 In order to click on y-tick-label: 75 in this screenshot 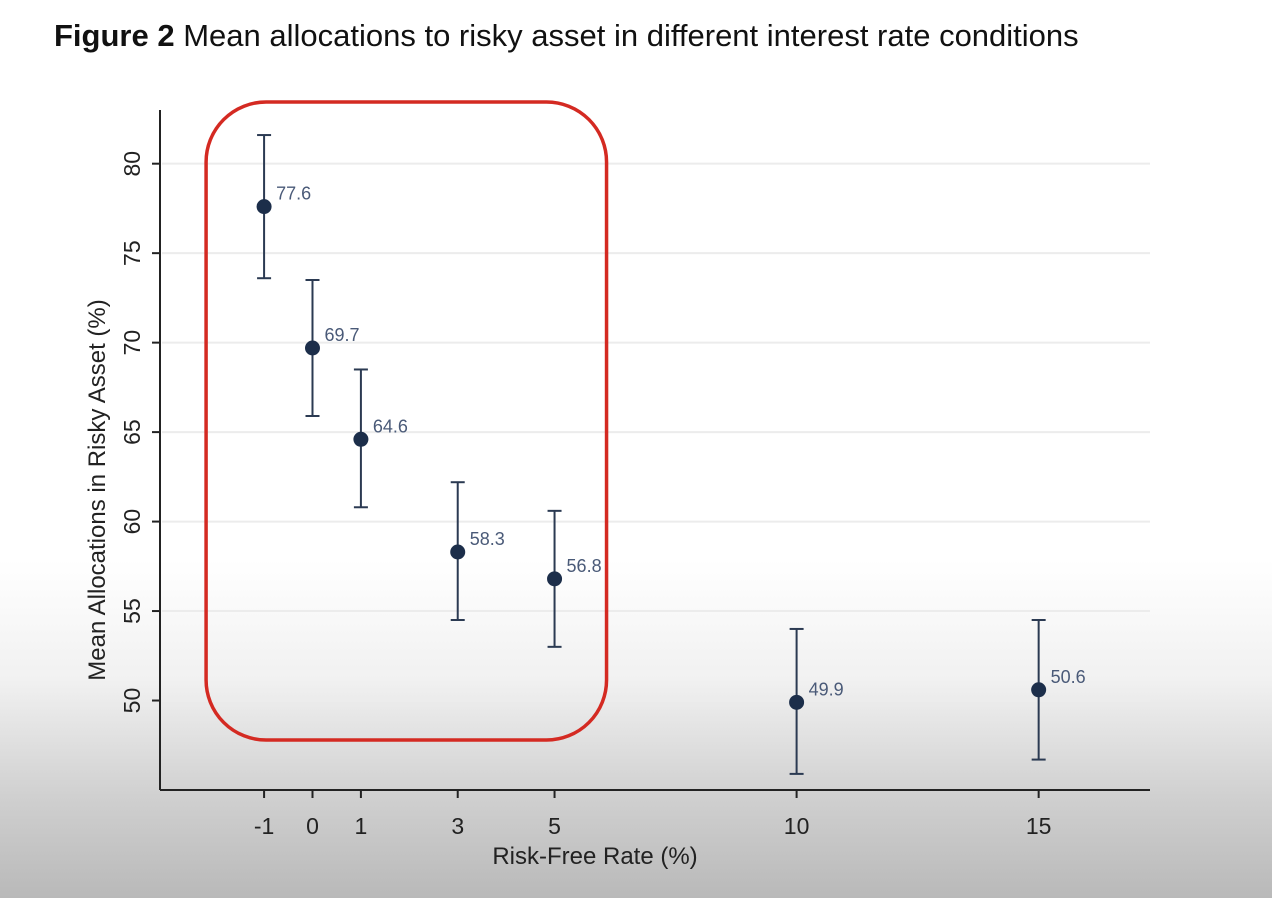, I will do `click(132, 253)`.